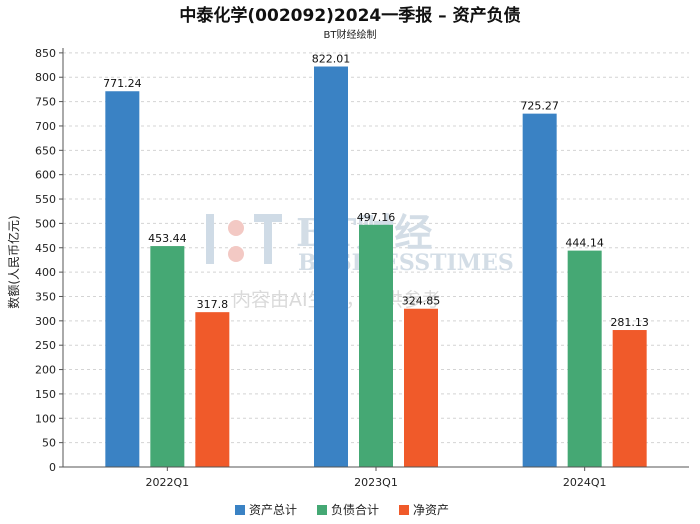 The image size is (700, 524). Describe the element at coordinates (52, 467) in the screenshot. I see `y-tick-label: 0` at that location.